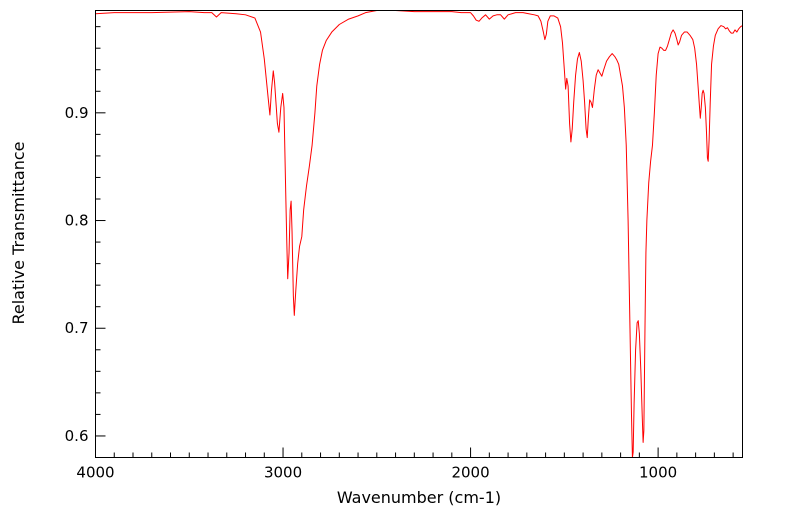 This screenshot has width=799, height=516. Describe the element at coordinates (77, 328) in the screenshot. I see `y-tick-label: 0.7` at that location.